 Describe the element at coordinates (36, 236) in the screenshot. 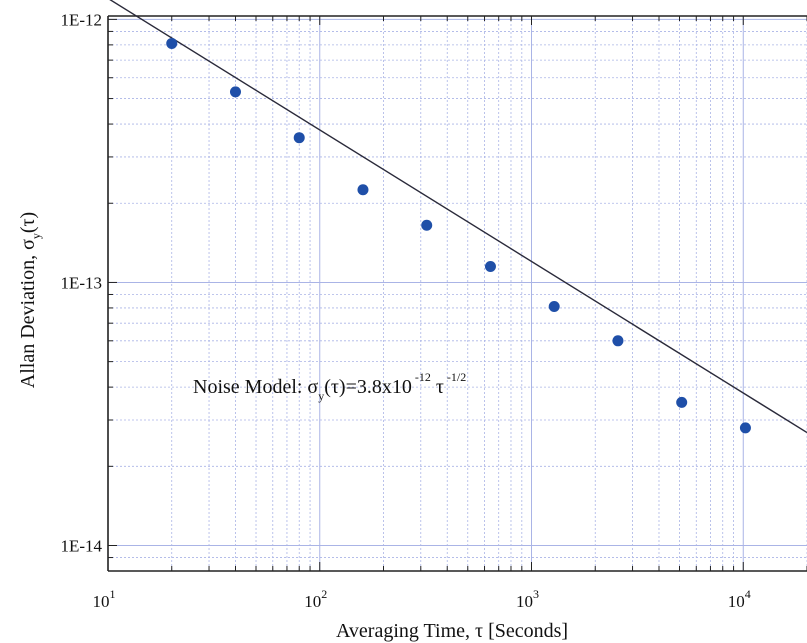

I see `y-axis-title-sub: y` at that location.